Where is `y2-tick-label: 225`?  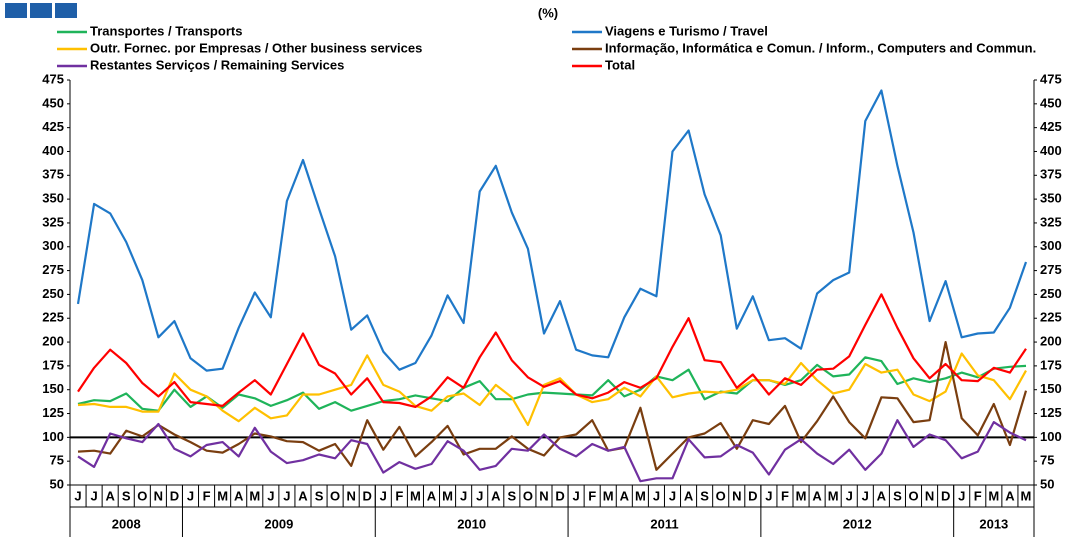 y2-tick-label: 225 is located at coordinates (1051, 317).